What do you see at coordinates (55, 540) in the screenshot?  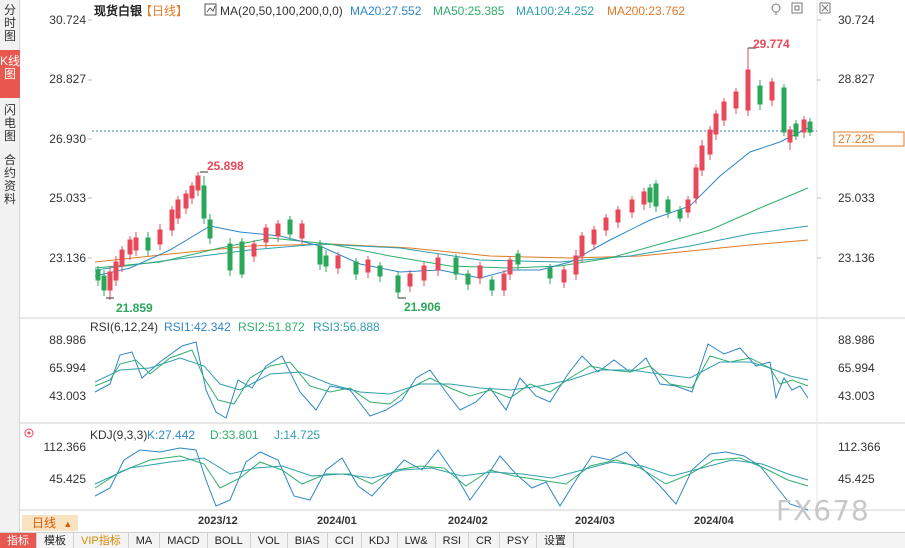 I see `tab-templates: 模板` at bounding box center [55, 540].